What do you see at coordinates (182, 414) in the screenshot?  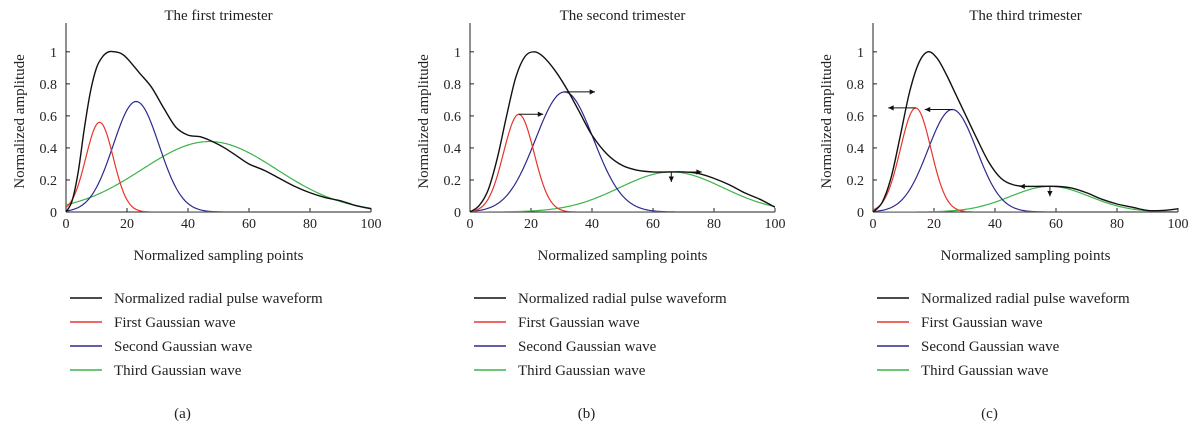 I see `panel-label: (a)` at bounding box center [182, 414].